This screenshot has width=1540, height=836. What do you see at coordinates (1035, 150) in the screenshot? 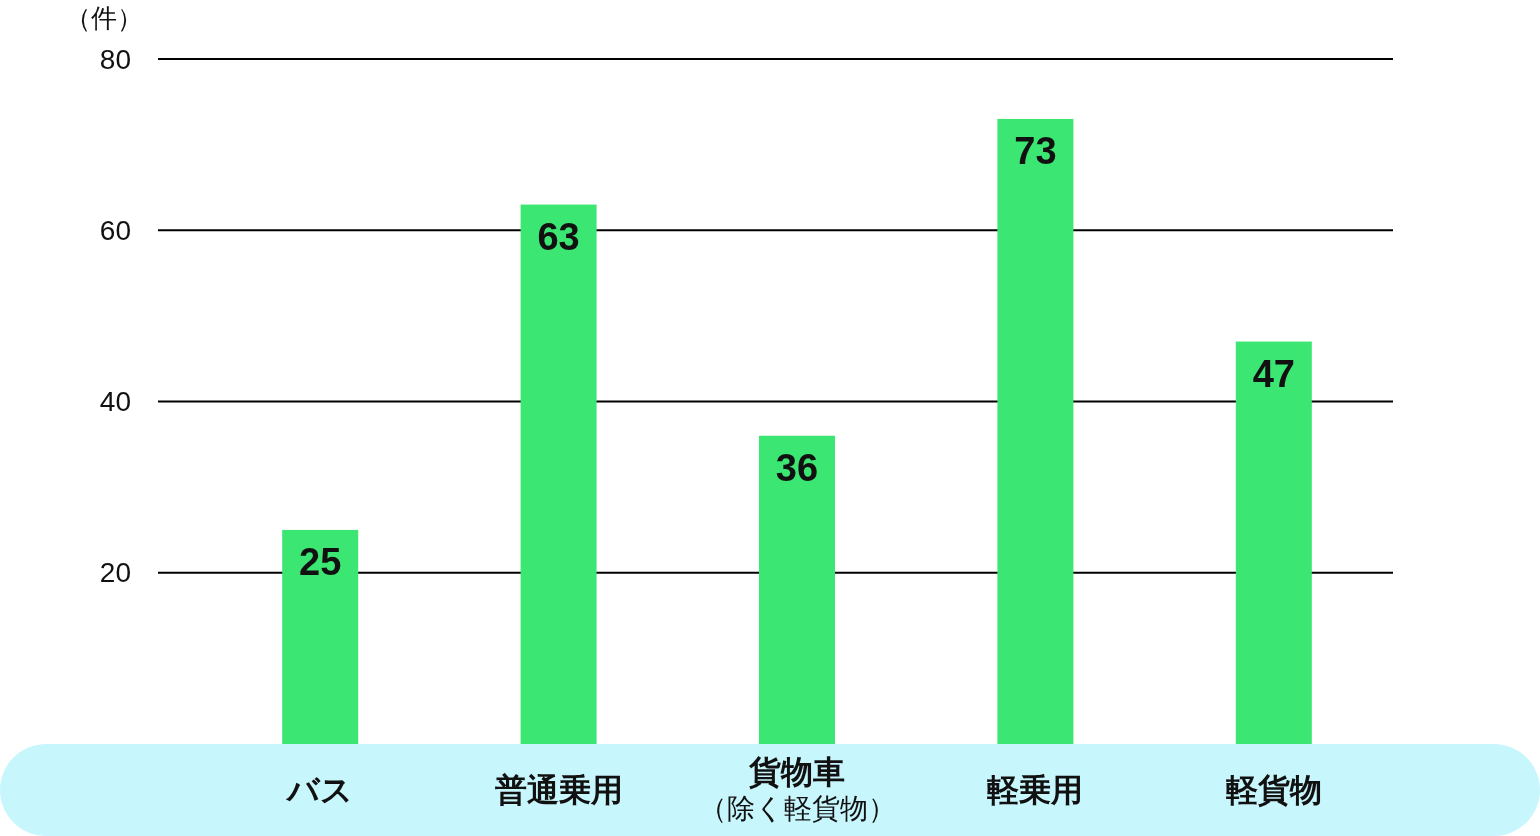
I see `data-label: 73` at bounding box center [1035, 150].